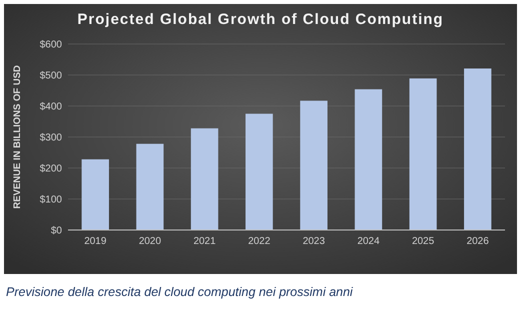 This screenshot has height=336, width=521. Describe the element at coordinates (51, 45) in the screenshot. I see `y-tick-label: $600` at that location.